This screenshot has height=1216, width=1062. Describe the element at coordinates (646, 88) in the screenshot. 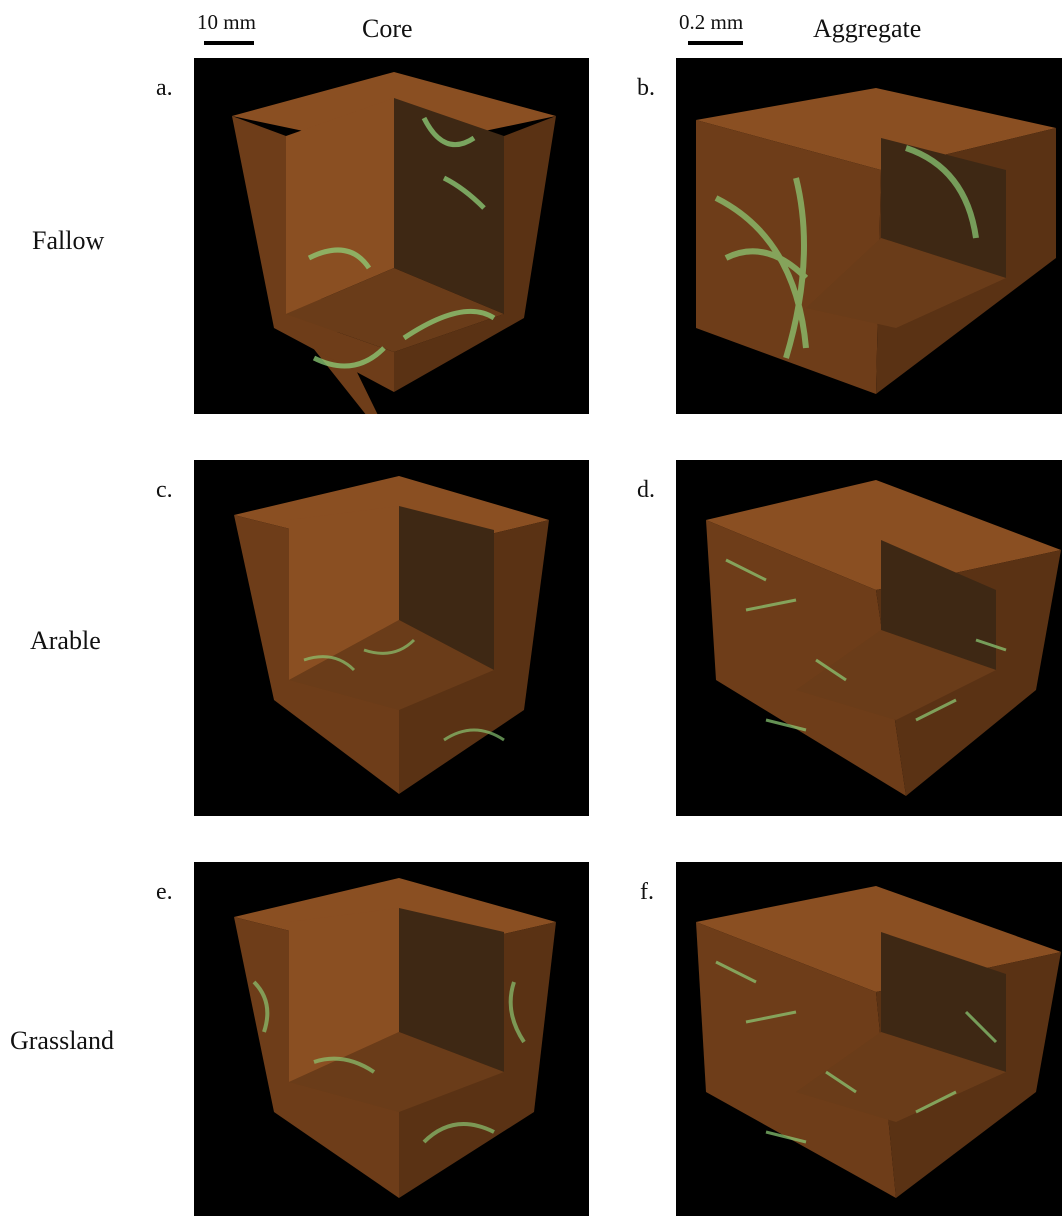

I see `panel-letter-b: b.` at that location.